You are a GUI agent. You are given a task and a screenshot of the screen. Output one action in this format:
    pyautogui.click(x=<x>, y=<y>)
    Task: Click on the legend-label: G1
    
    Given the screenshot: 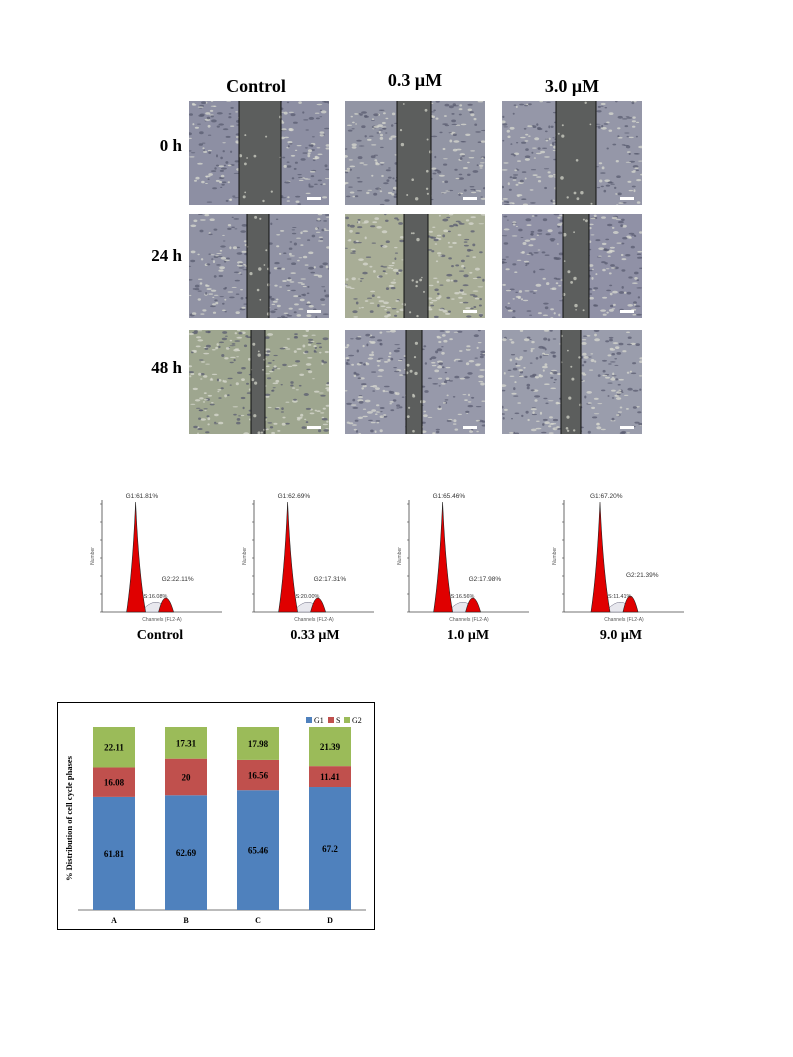 What is the action you would take?
    pyautogui.click(x=319, y=720)
    